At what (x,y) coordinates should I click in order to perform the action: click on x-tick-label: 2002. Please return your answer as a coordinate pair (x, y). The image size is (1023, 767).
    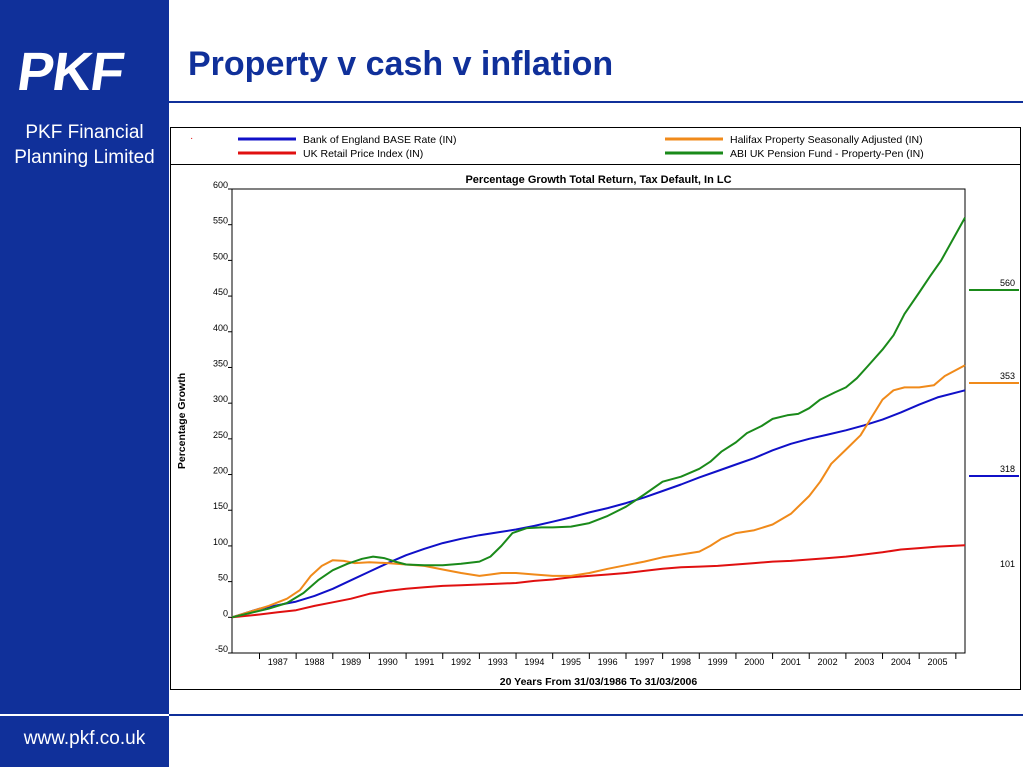
    Looking at the image, I should click on (828, 662).